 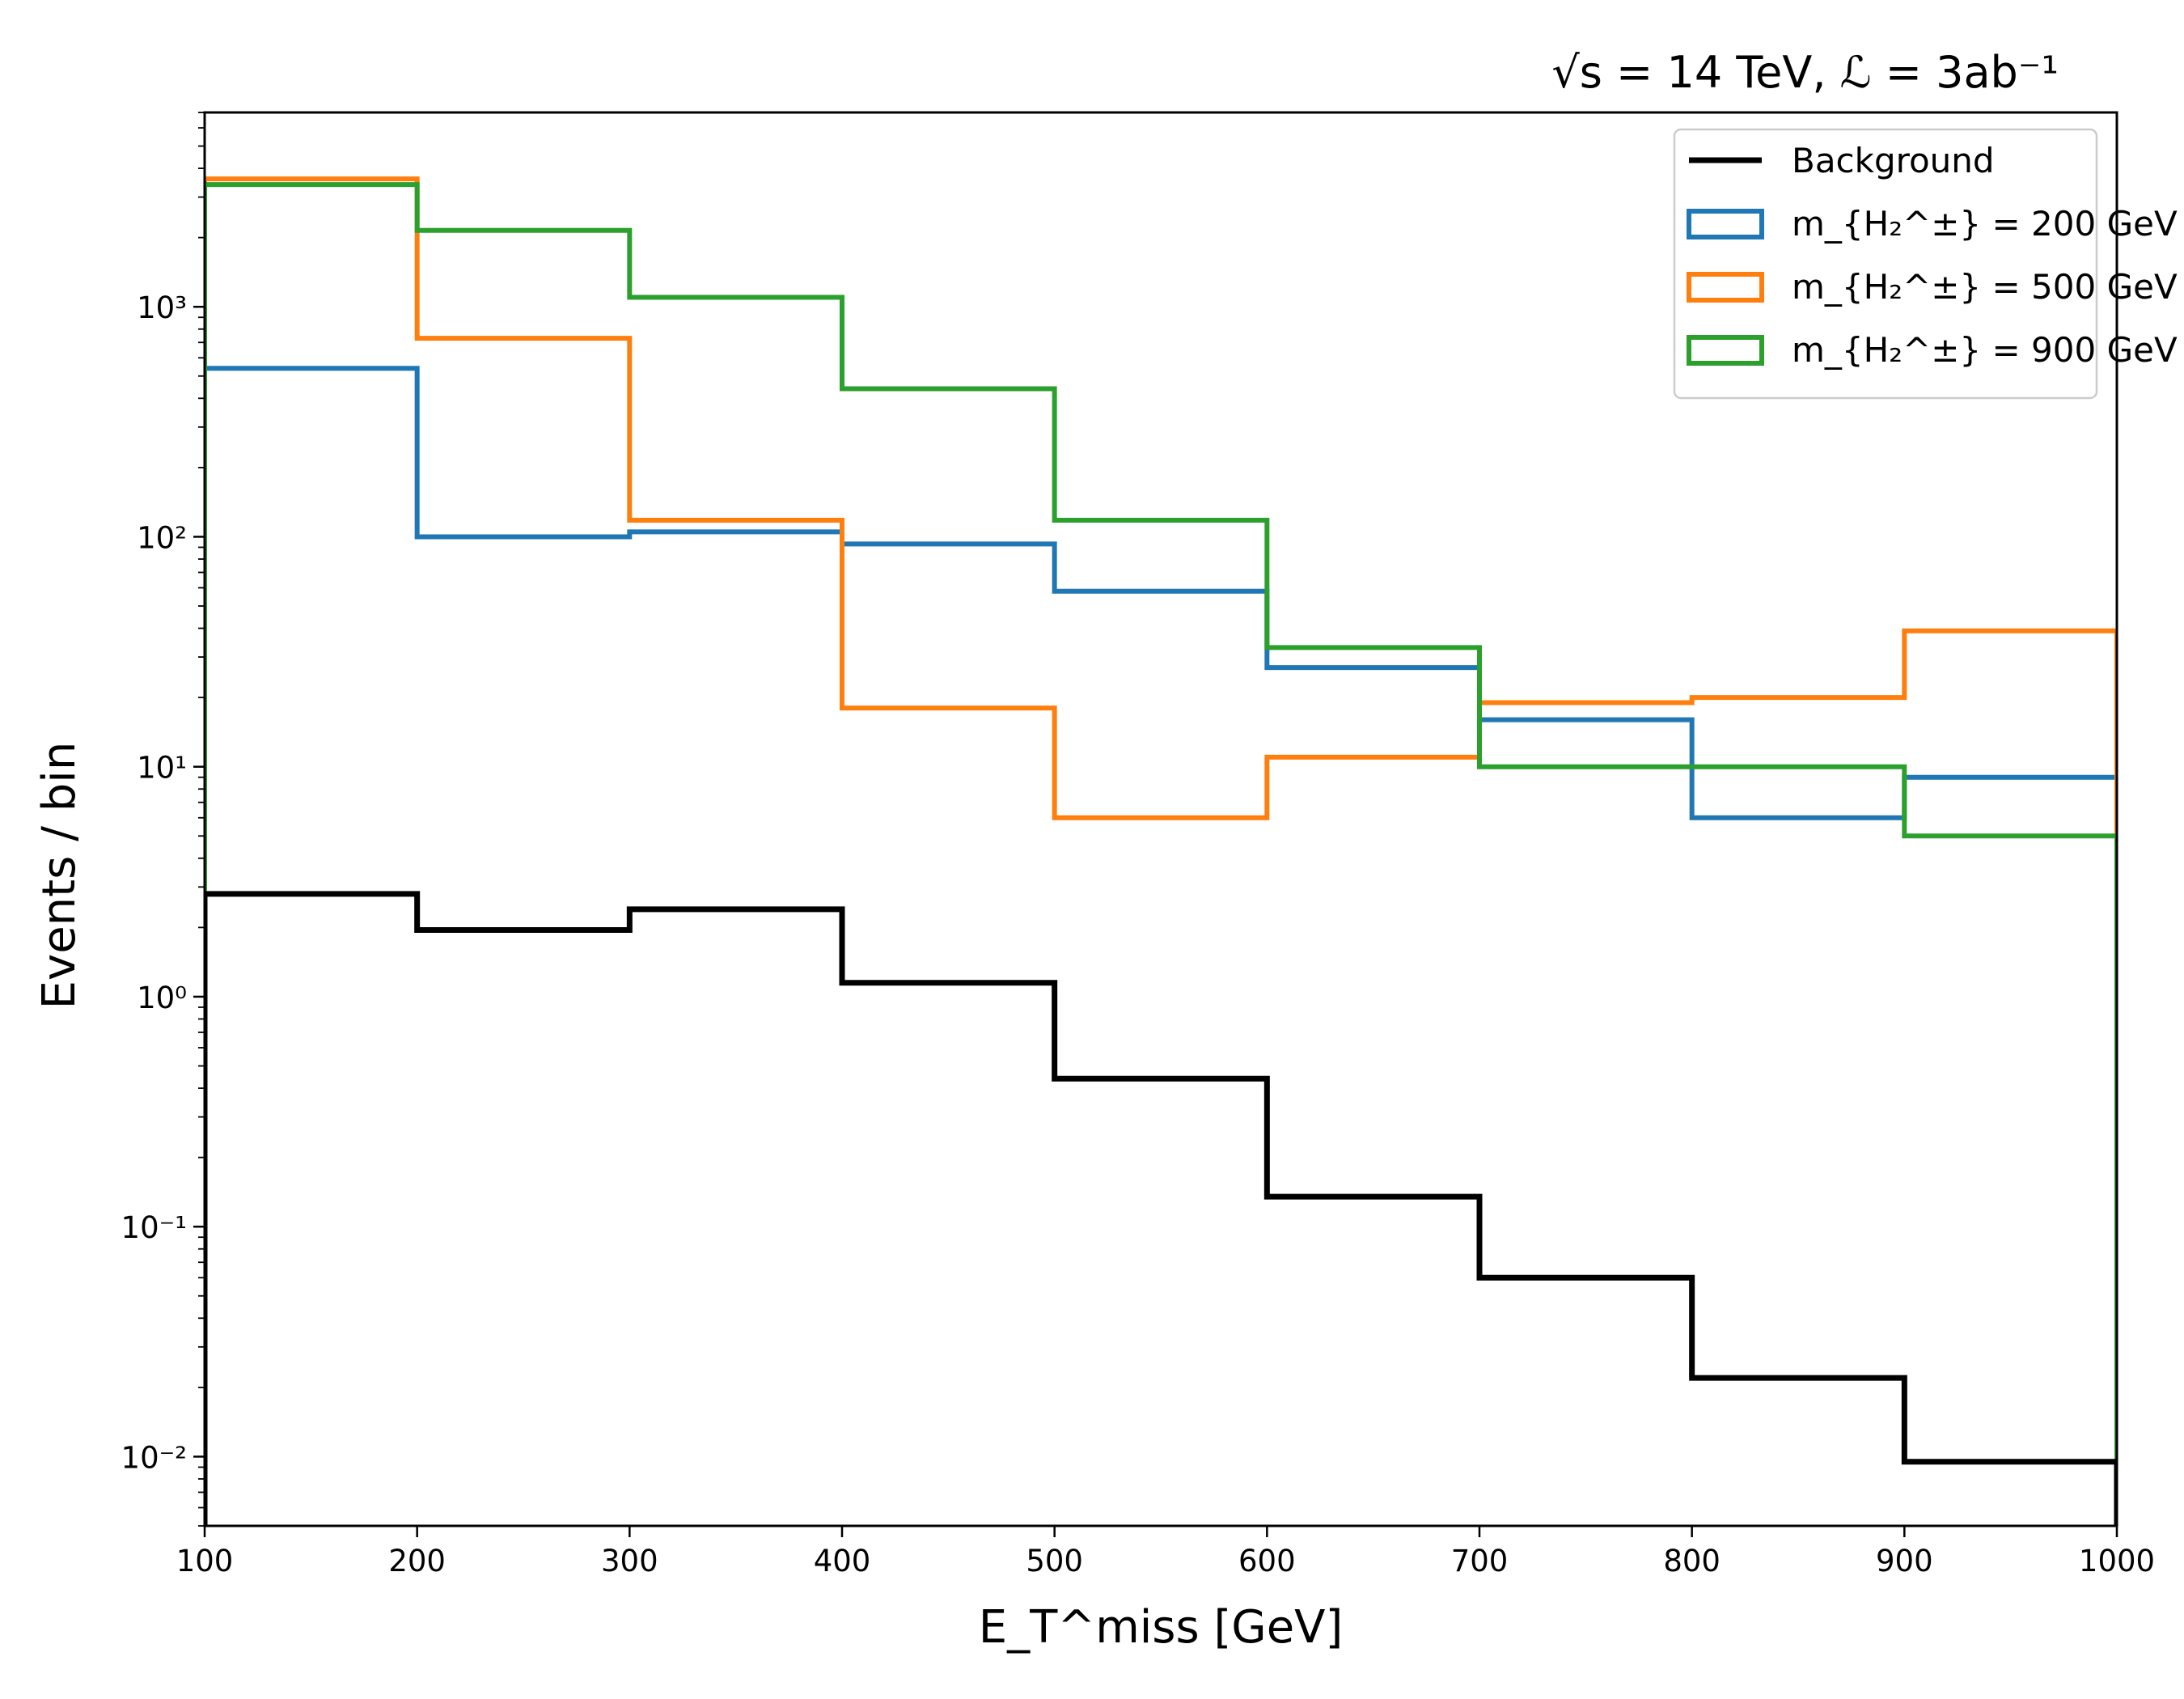 What do you see at coordinates (162, 768) in the screenshot?
I see `y-tick-label: 10¹` at bounding box center [162, 768].